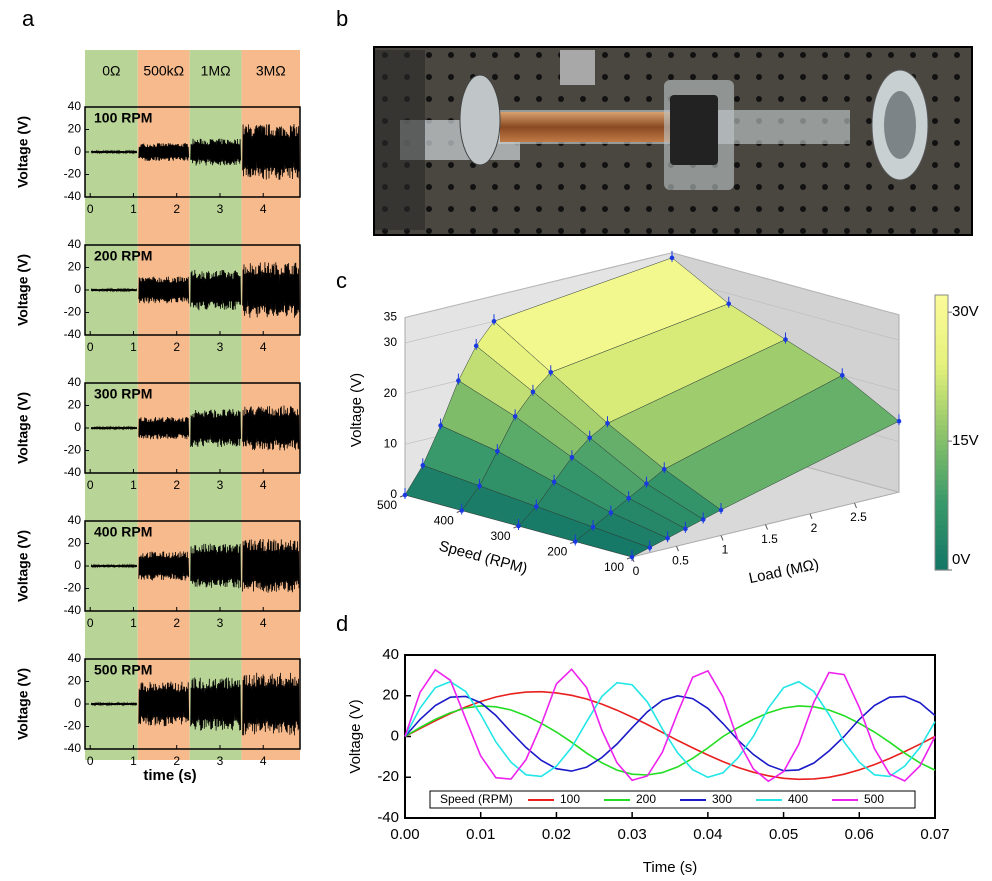  I want to click on z-tick-label: 0, so click(393, 494).